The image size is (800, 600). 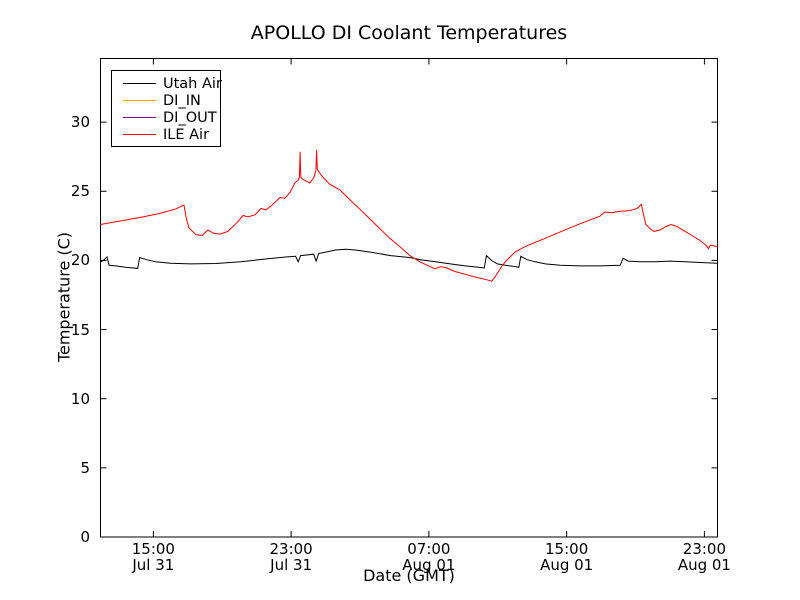 What do you see at coordinates (409, 575) in the screenshot?
I see `x-axis-label: Date (GMT)` at bounding box center [409, 575].